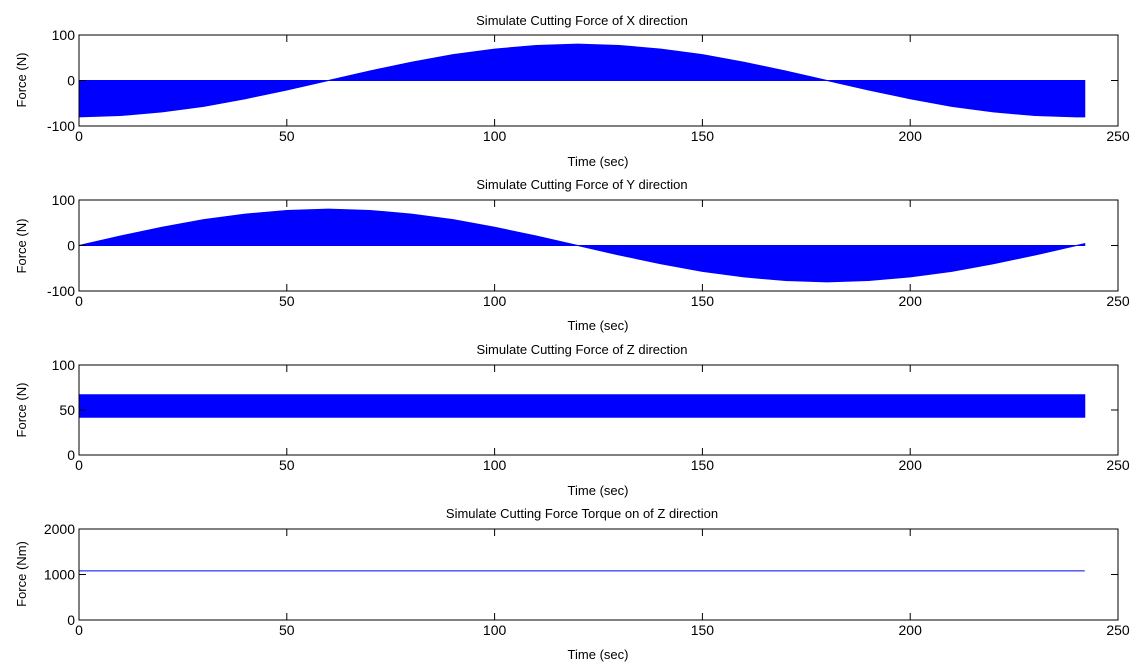 This screenshot has width=1142, height=666. I want to click on series-band, so click(582, 406).